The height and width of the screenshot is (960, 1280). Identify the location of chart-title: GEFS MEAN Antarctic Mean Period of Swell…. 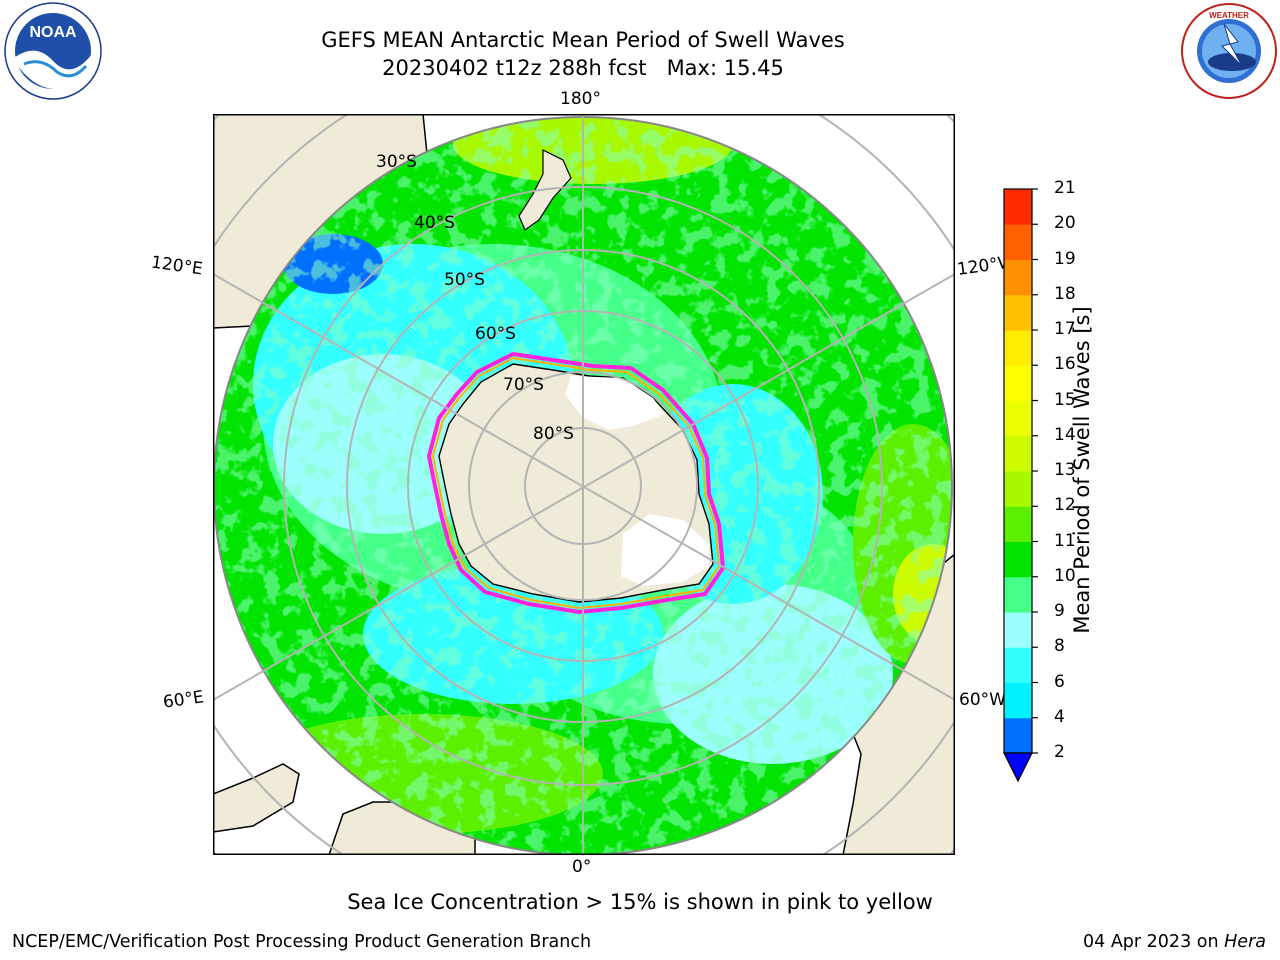
(583, 40).